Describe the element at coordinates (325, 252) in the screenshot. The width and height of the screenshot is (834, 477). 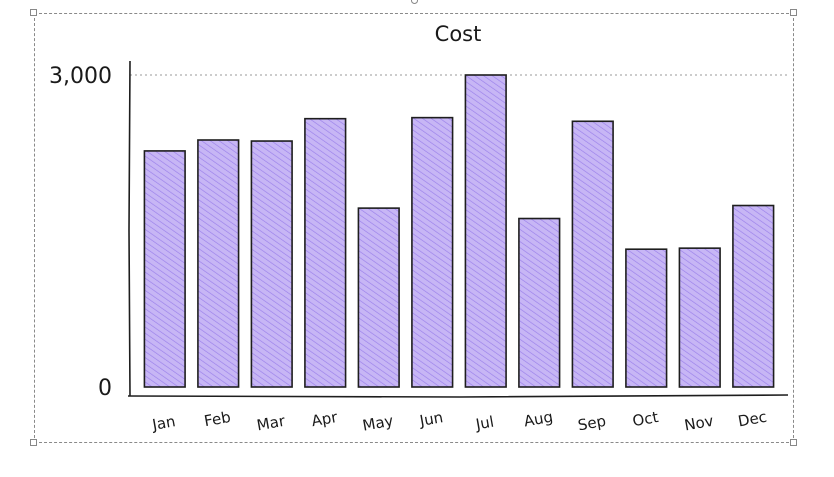
I see `bar-apr` at that location.